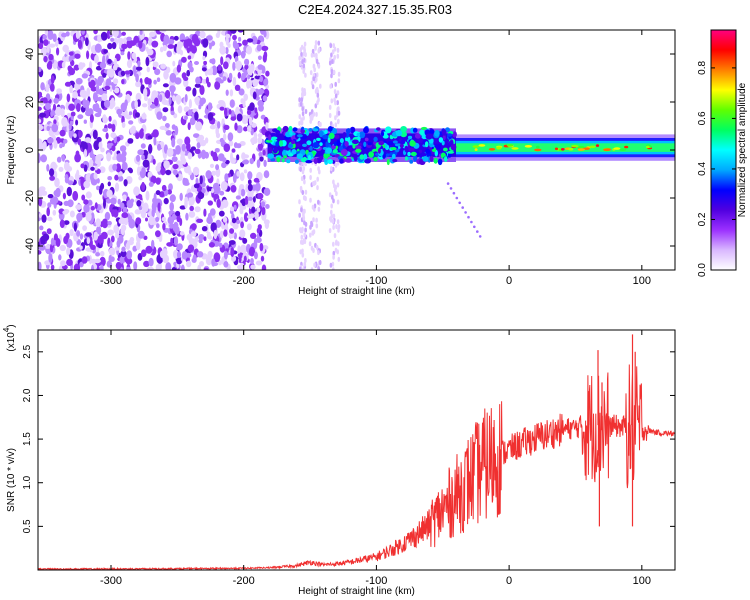  Describe the element at coordinates (27, 482) in the screenshot. I see `y-tick-label: 1.0` at that location.